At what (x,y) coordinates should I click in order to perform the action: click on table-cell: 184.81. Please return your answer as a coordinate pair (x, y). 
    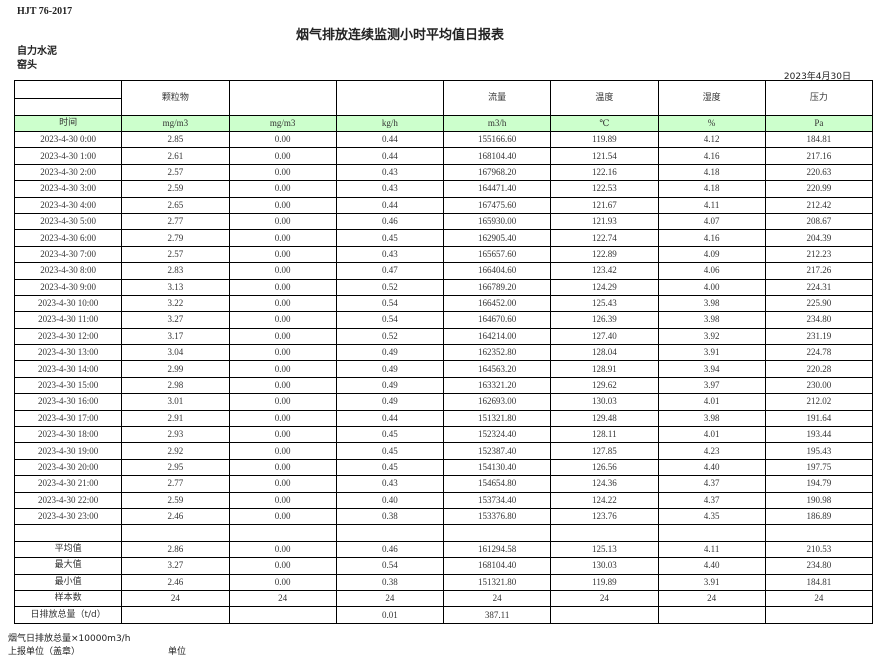
    Looking at the image, I should click on (819, 582).